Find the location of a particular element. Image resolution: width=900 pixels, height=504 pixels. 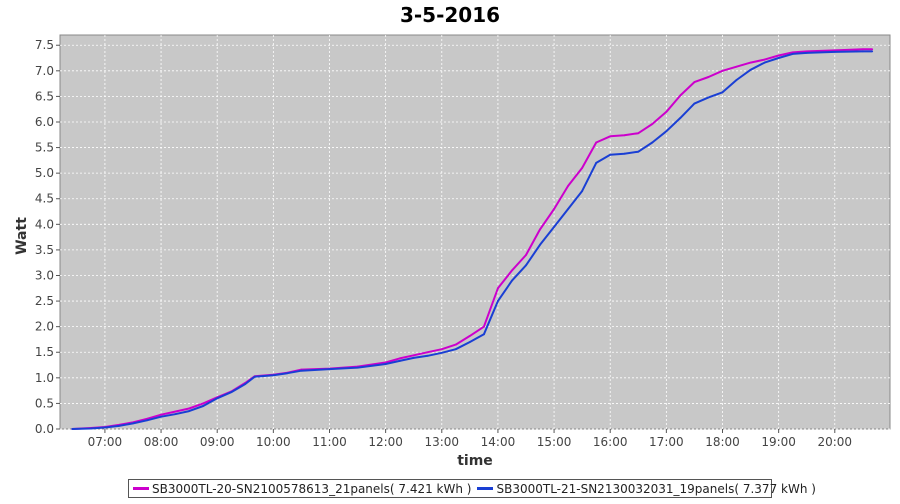

y-tick-label: 4.0 is located at coordinates (44, 224).